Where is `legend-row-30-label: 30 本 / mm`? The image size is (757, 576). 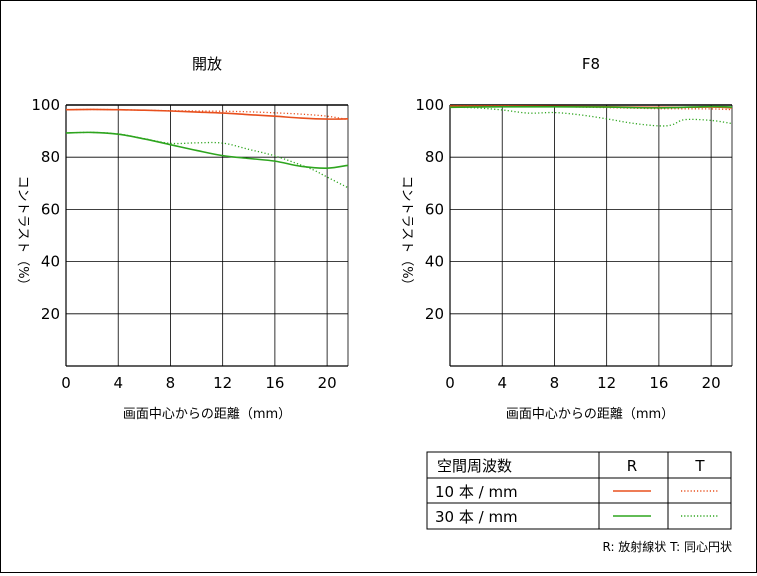
legend-row-30-label: 30 本 / mm is located at coordinates (476, 517).